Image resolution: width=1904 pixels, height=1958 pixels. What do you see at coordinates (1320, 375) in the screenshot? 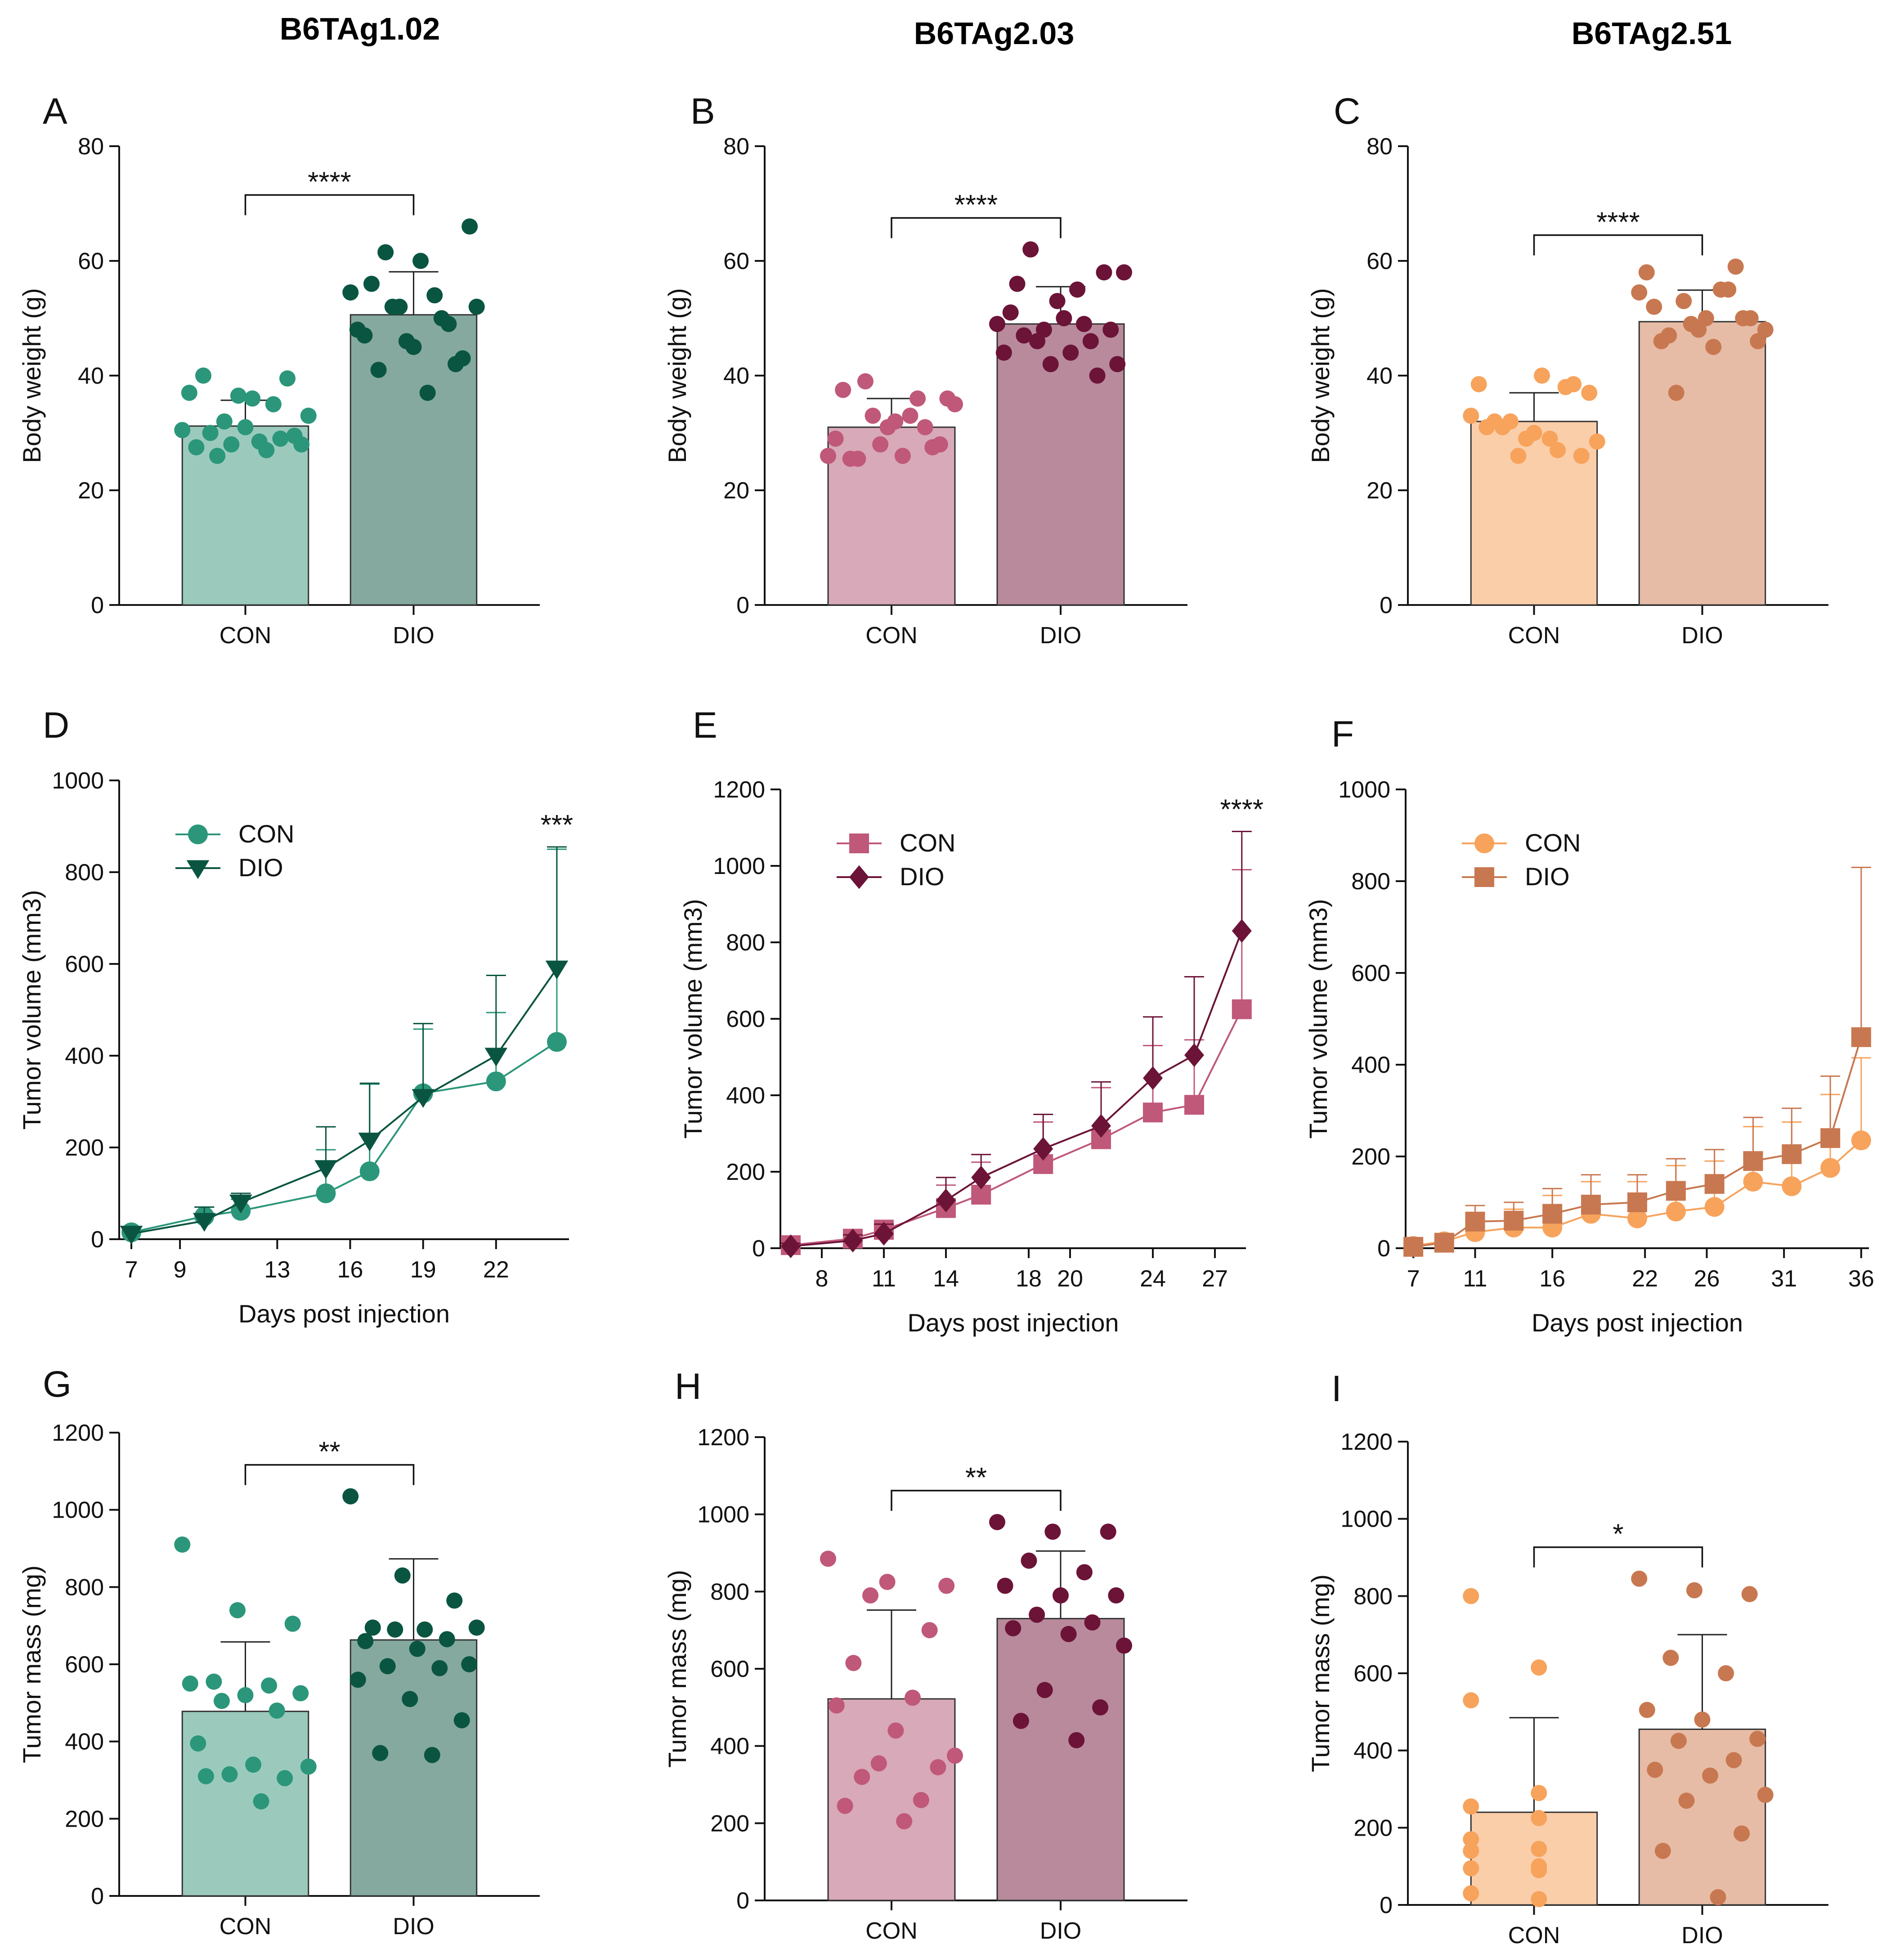
I see `y-axis-label: Body weight (g)` at bounding box center [1320, 375].